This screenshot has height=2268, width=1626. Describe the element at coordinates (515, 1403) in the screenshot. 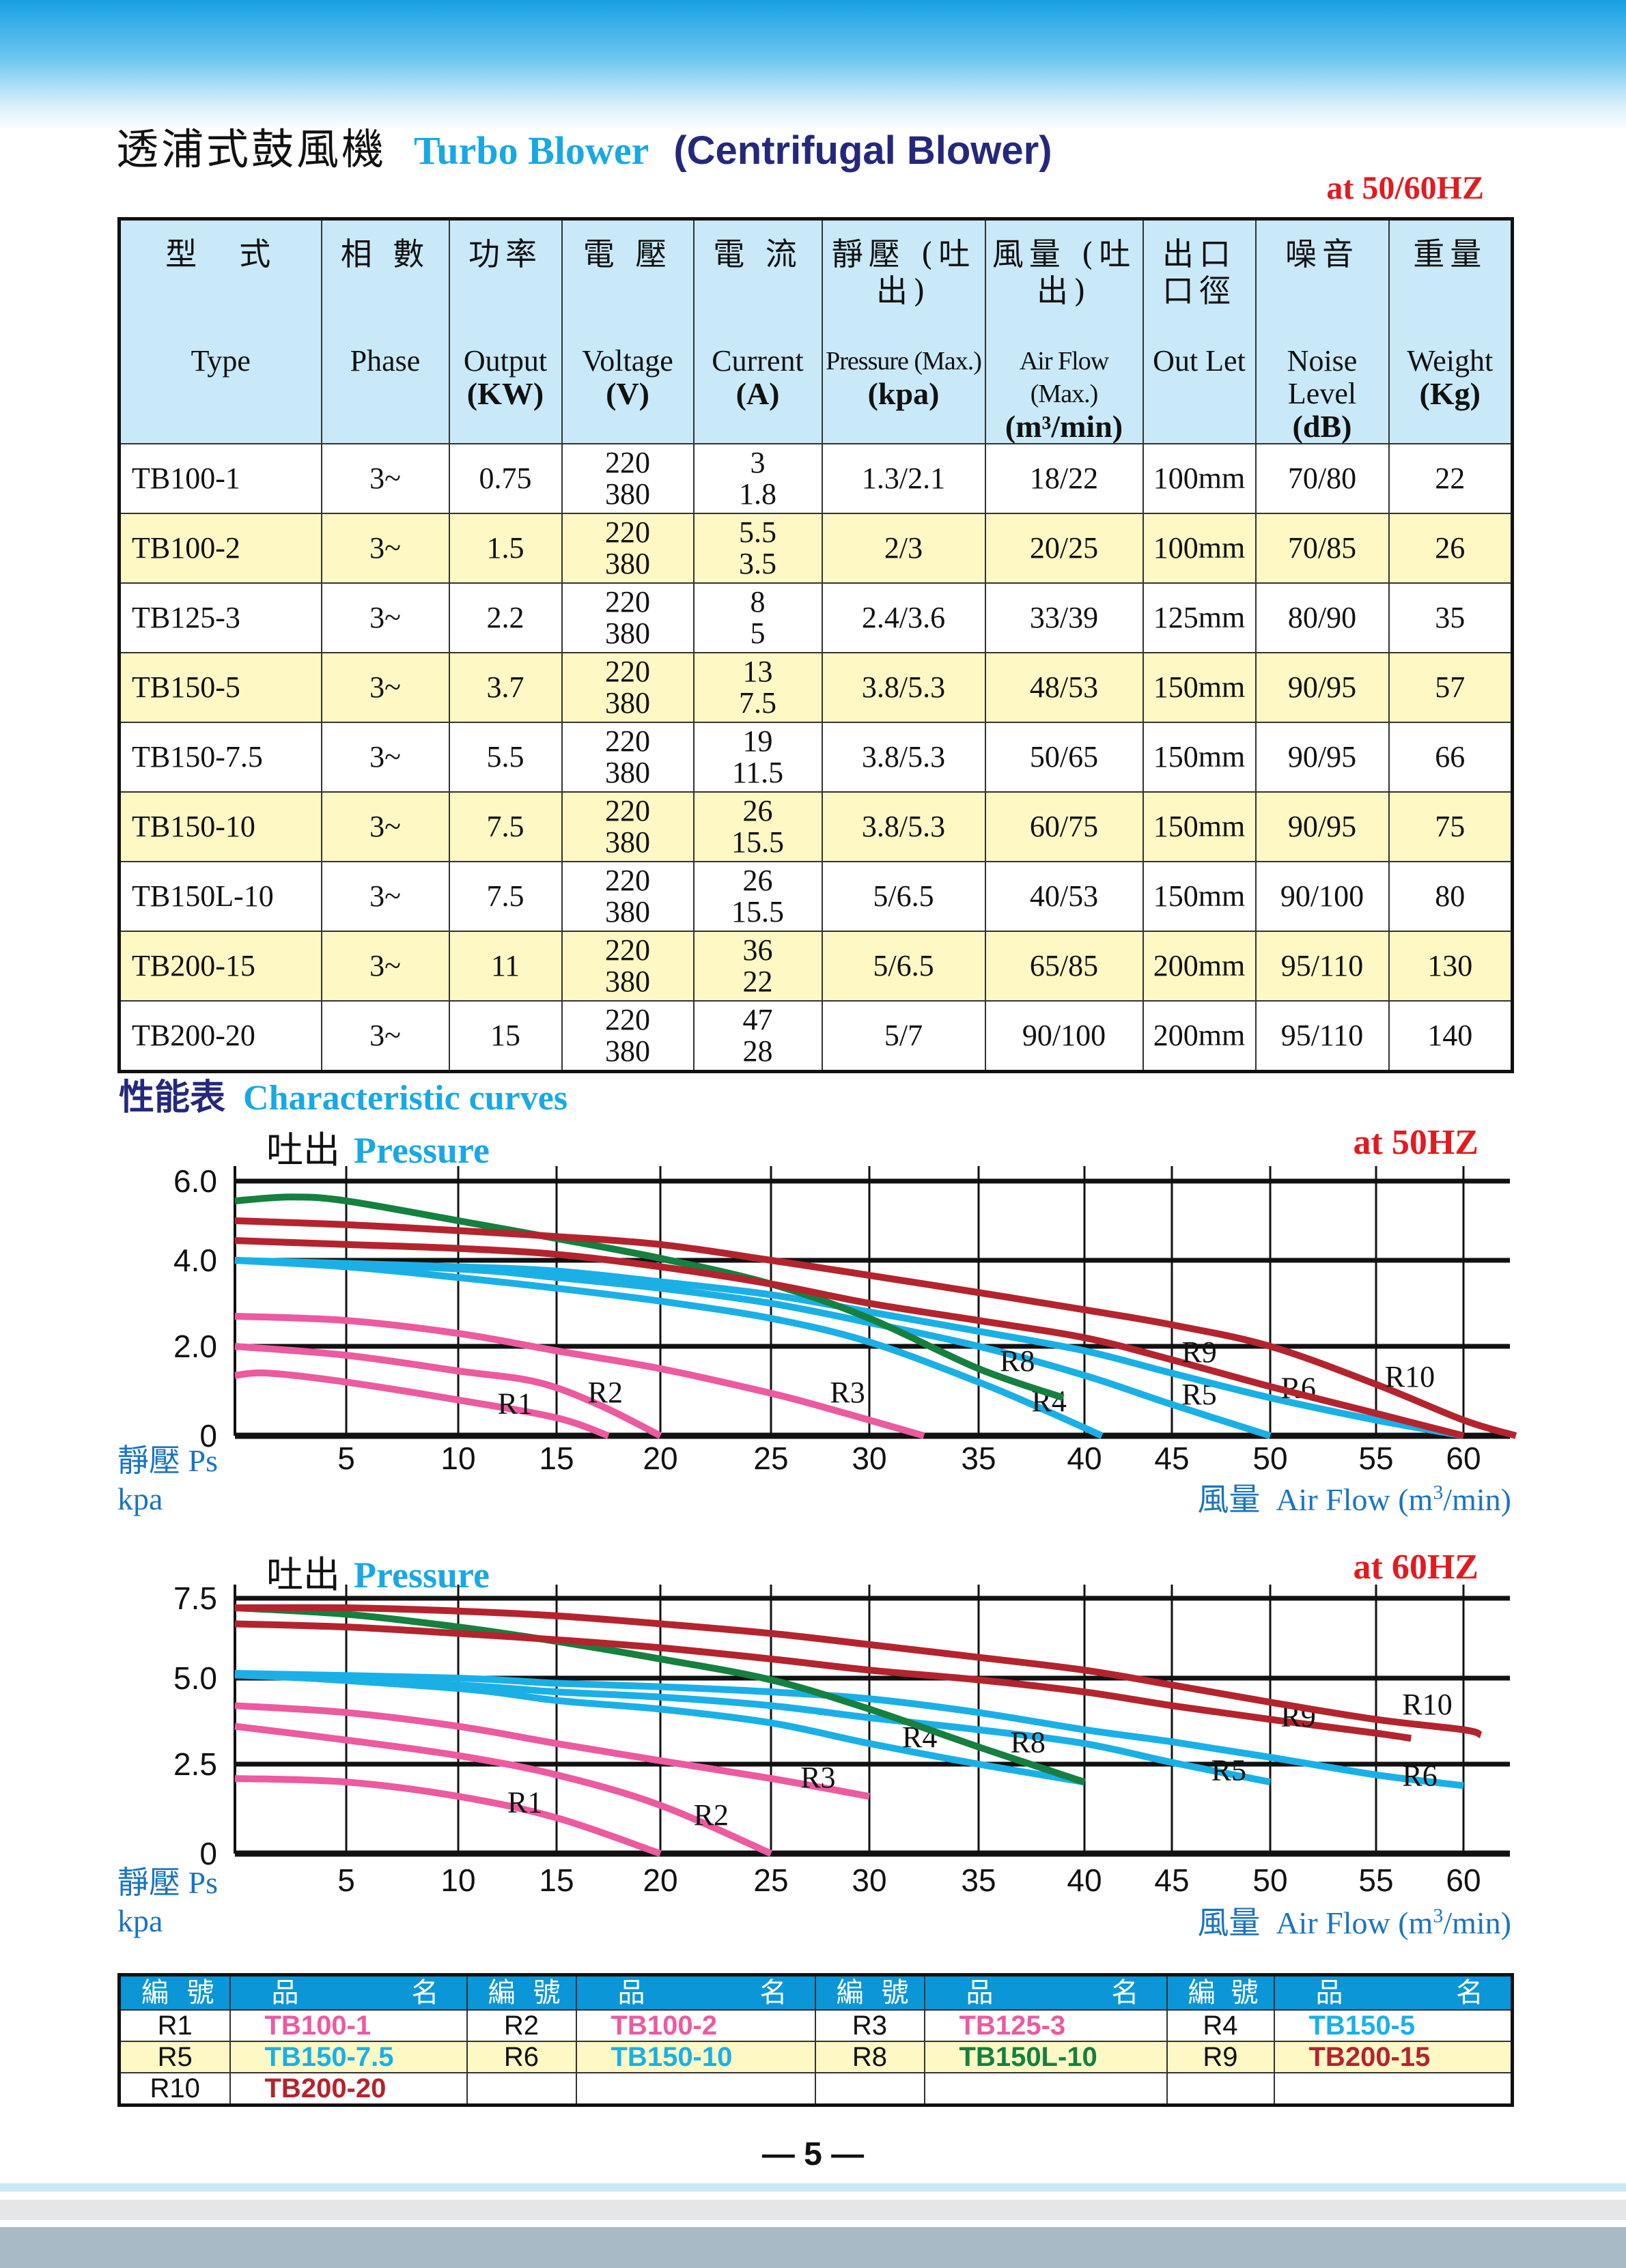

I see `chart1-curve-label-r1: R1` at that location.